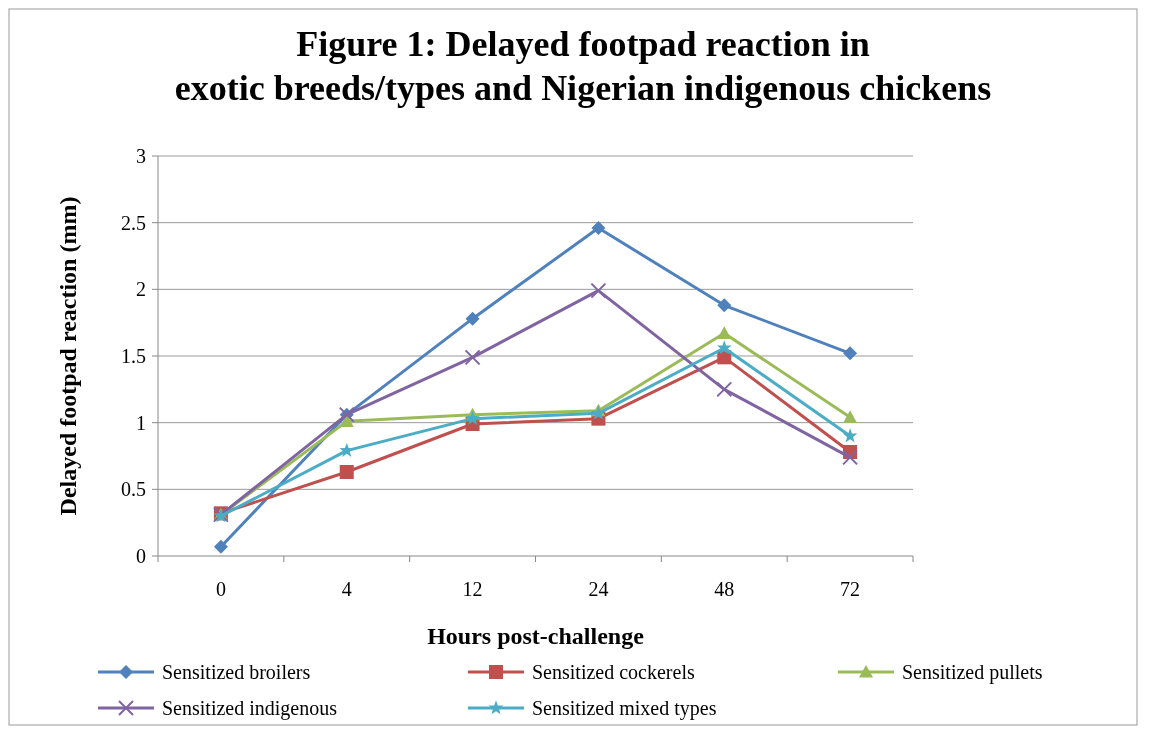  I want to click on legend-label: Sensitized mixed types, so click(624, 708).